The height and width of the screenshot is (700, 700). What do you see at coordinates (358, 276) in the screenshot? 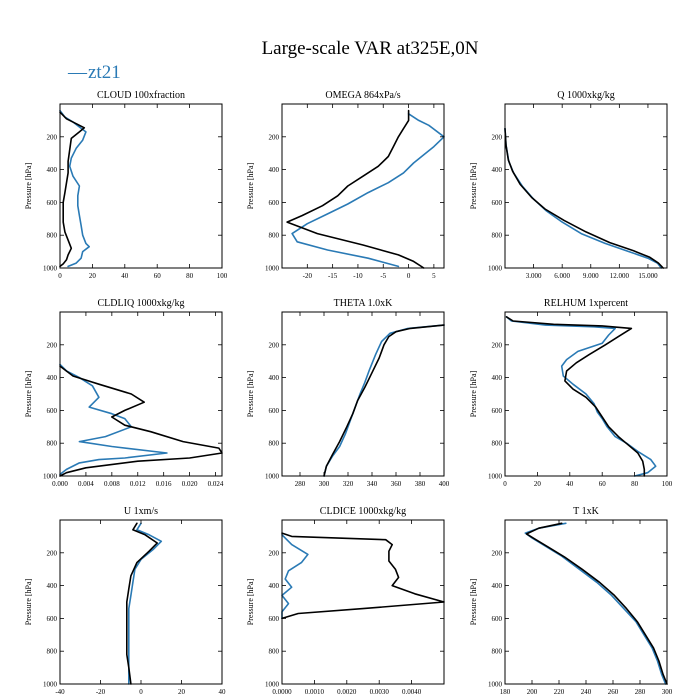
I see `x-tick-label: -10` at bounding box center [358, 276].